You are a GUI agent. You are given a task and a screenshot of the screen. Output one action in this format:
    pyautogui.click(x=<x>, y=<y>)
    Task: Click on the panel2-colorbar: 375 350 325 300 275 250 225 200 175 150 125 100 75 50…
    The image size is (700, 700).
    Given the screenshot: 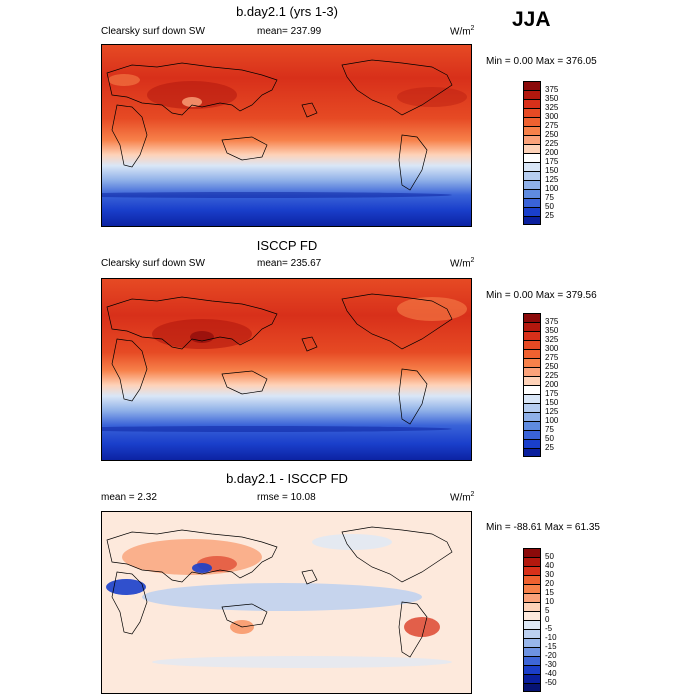 What is the action you would take?
    pyautogui.click(x=540, y=385)
    